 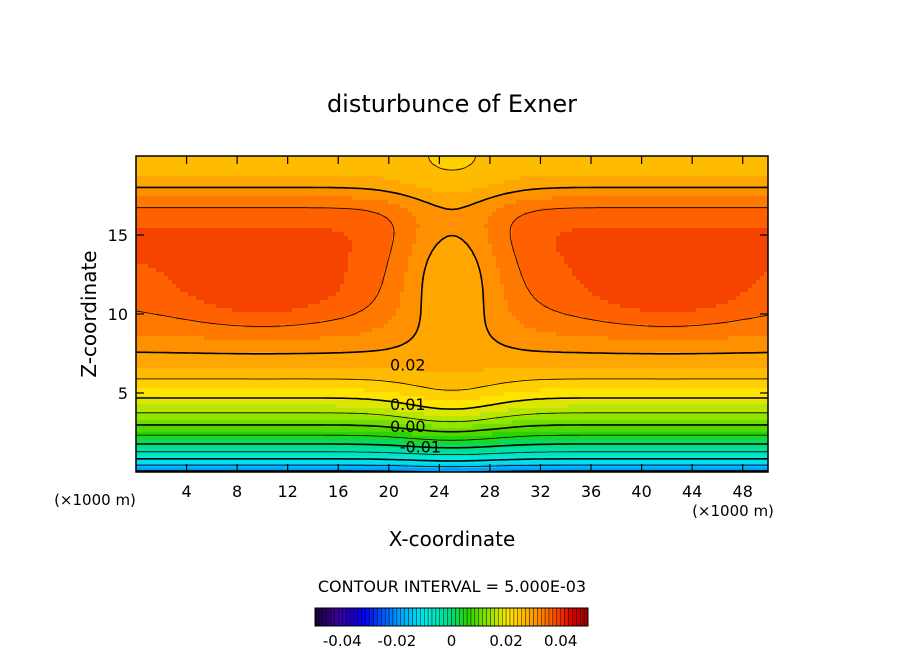 What do you see at coordinates (118, 314) in the screenshot?
I see `y-tick-label: 10` at bounding box center [118, 314].